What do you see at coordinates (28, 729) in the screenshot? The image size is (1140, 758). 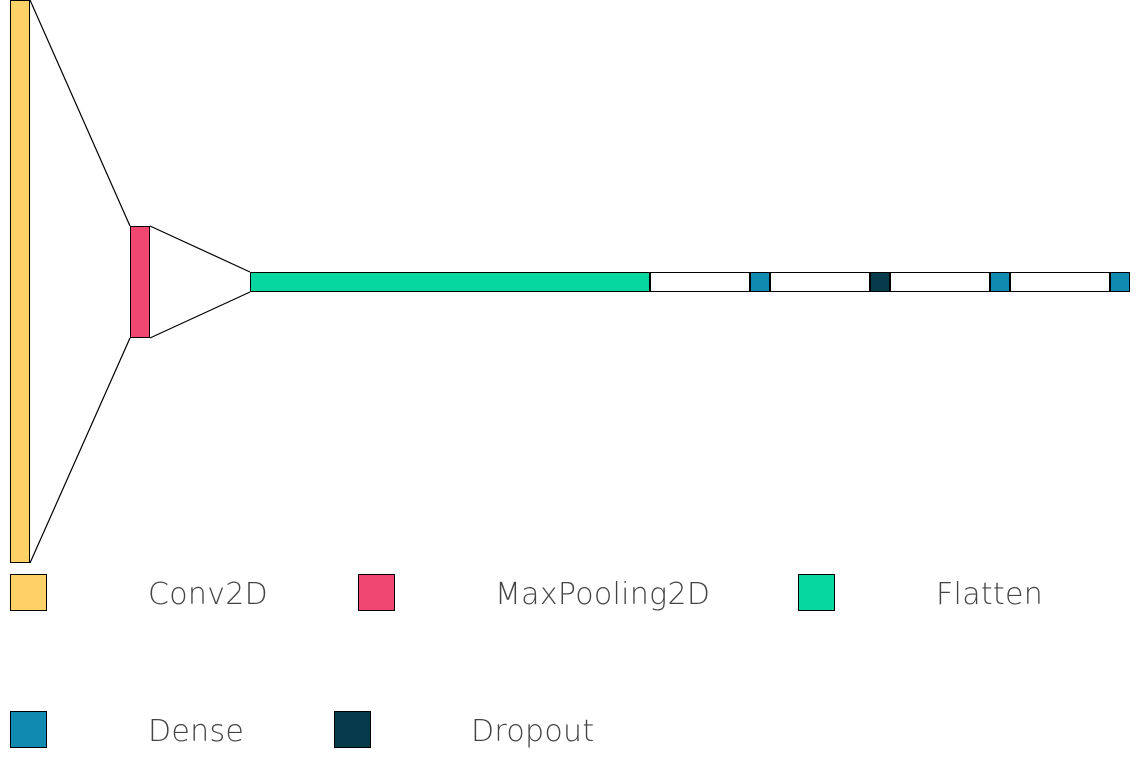 I see `legend-swatch-dense` at bounding box center [28, 729].